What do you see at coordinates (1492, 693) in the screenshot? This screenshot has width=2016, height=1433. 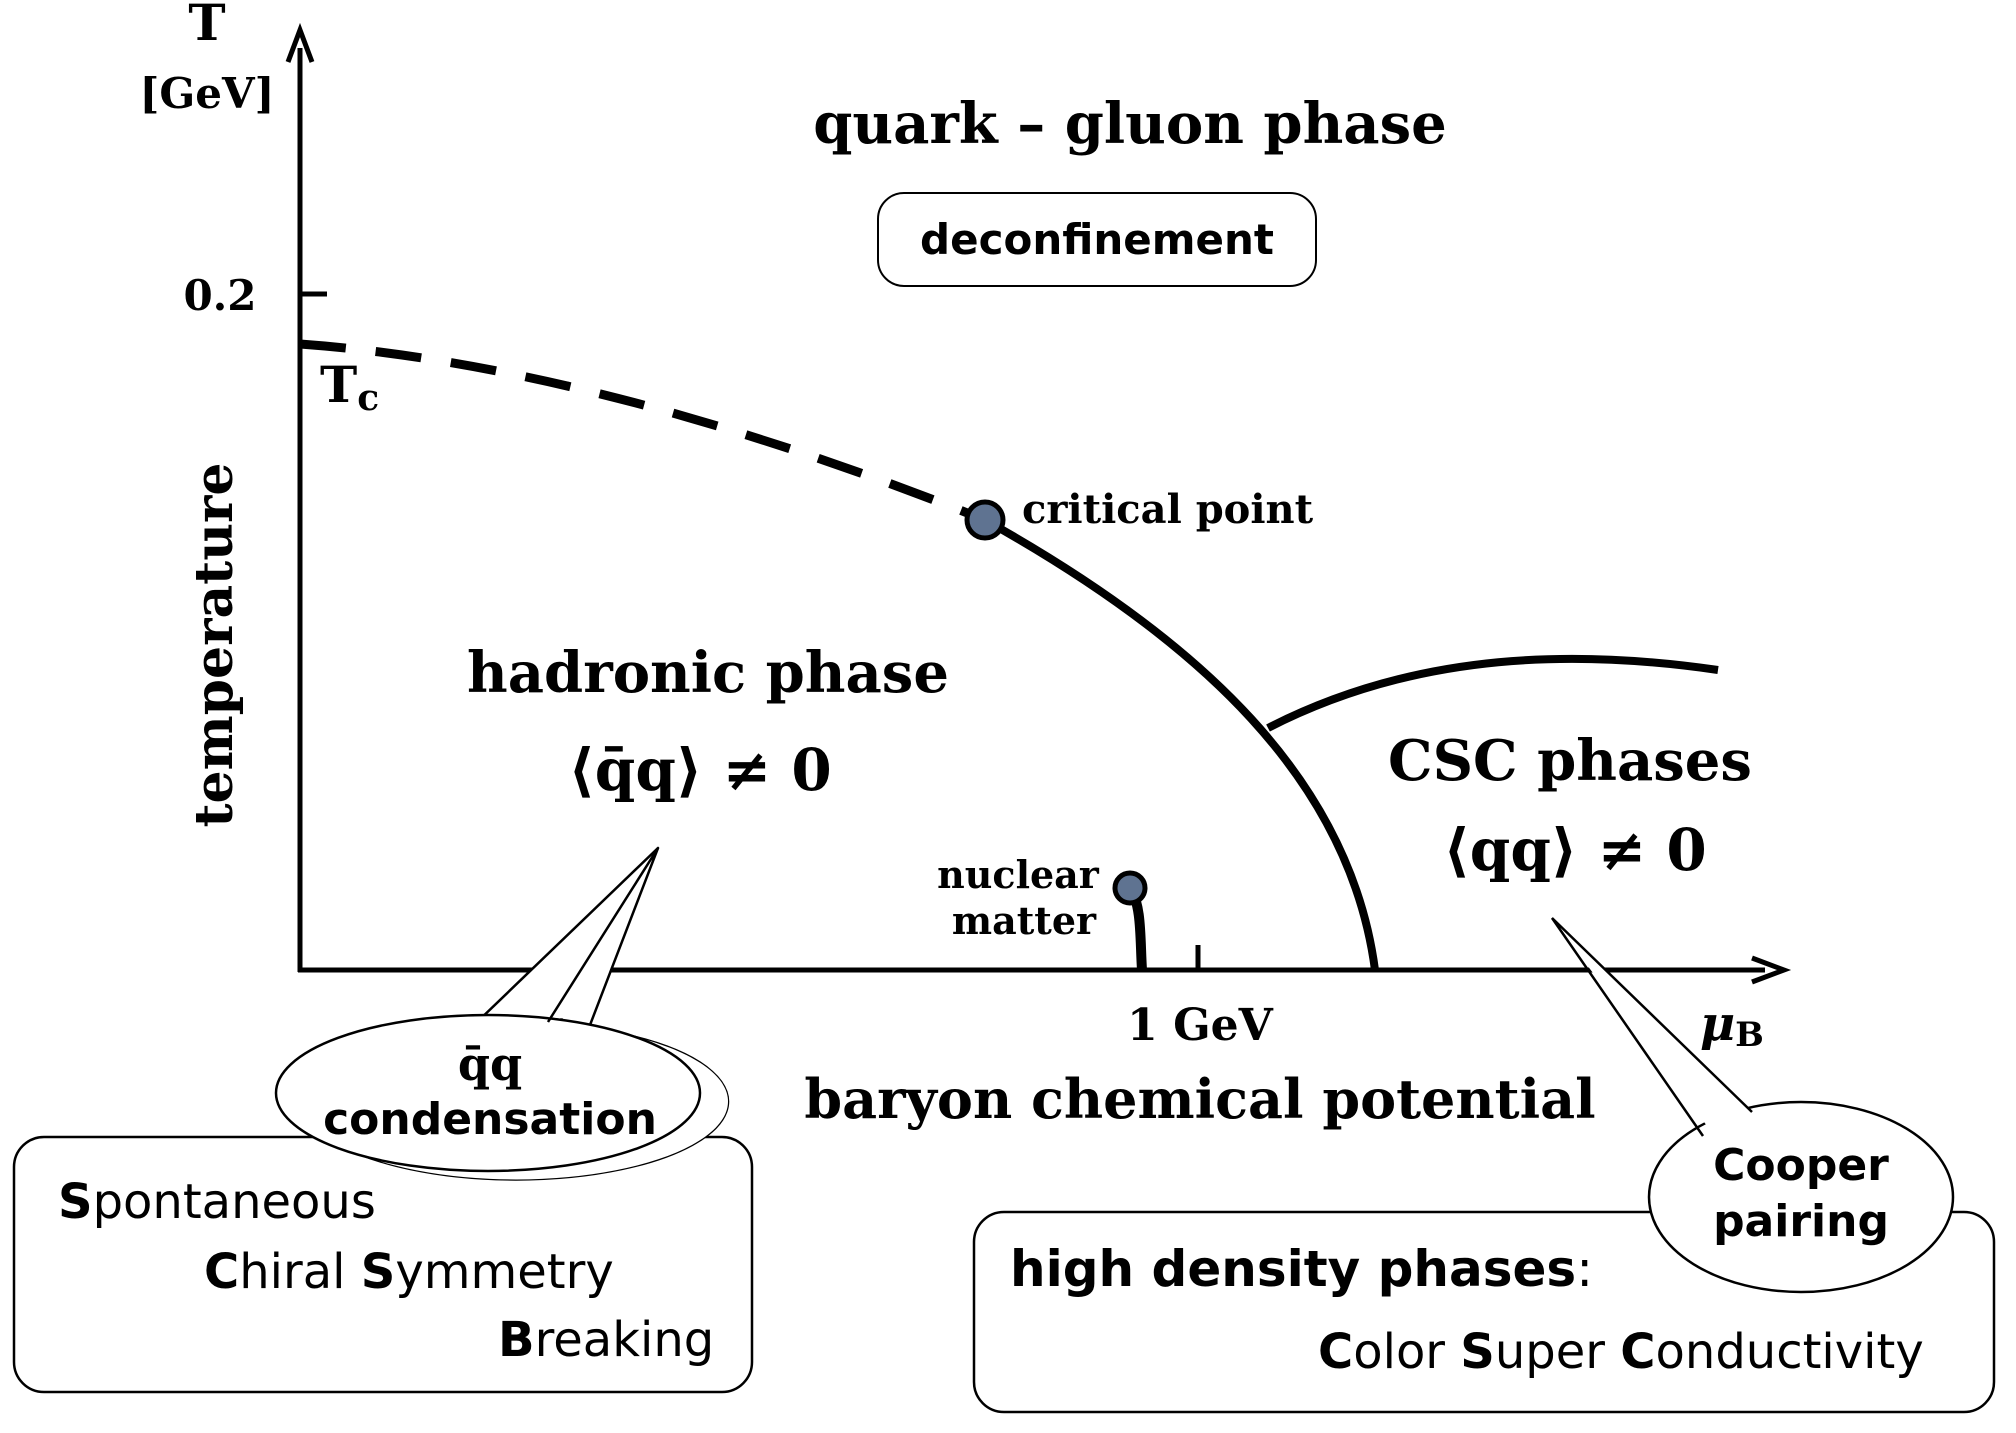 I see `csc-boundary-line` at bounding box center [1492, 693].